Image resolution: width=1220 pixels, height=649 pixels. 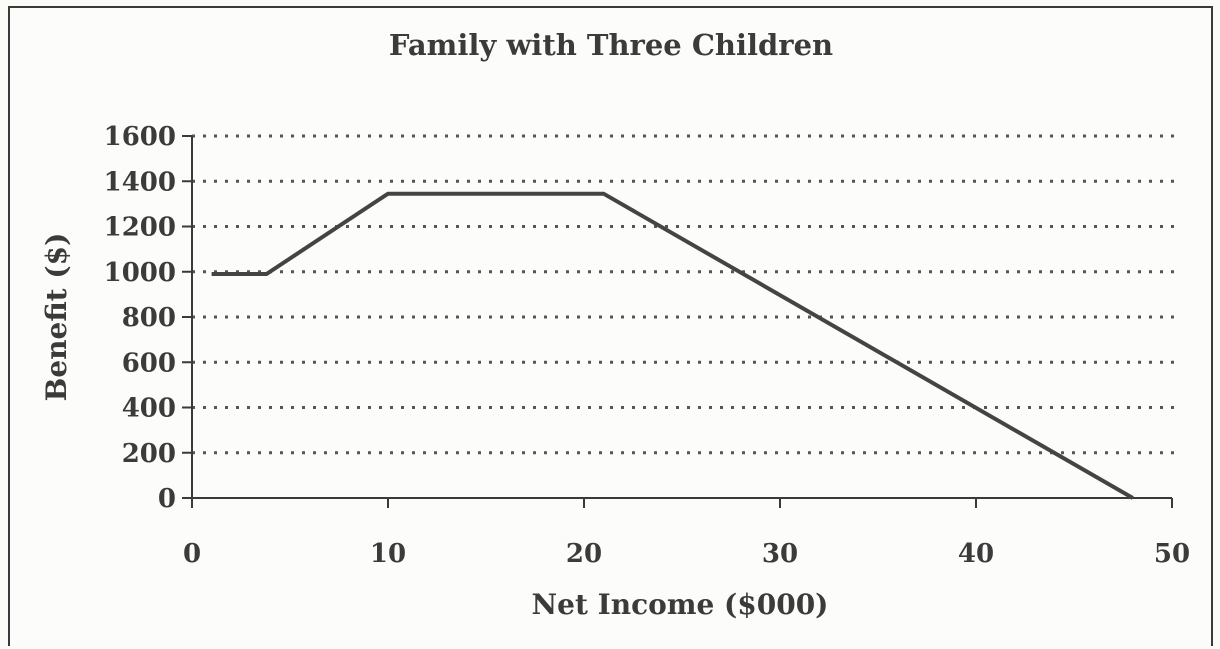 I want to click on y-tick-label-1400: 1400, so click(x=140, y=182).